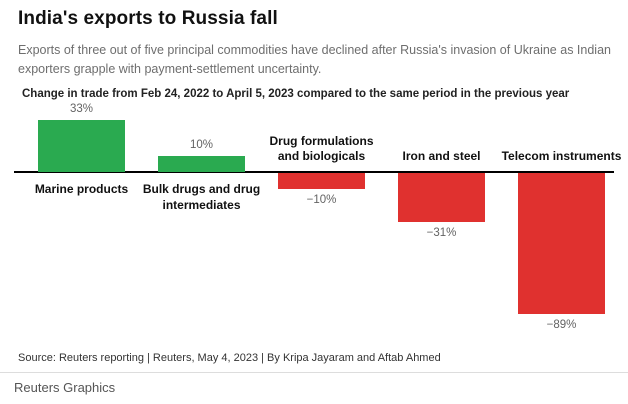  Describe the element at coordinates (561, 325) in the screenshot. I see `bar-value-label: −89%` at that location.